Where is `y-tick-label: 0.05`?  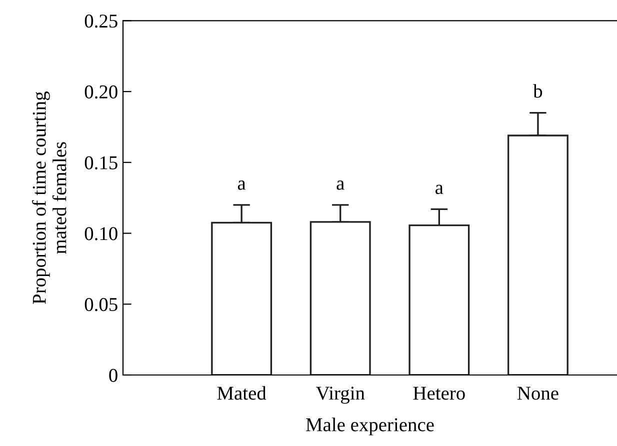 y-tick-label: 0.05 is located at coordinates (101, 305).